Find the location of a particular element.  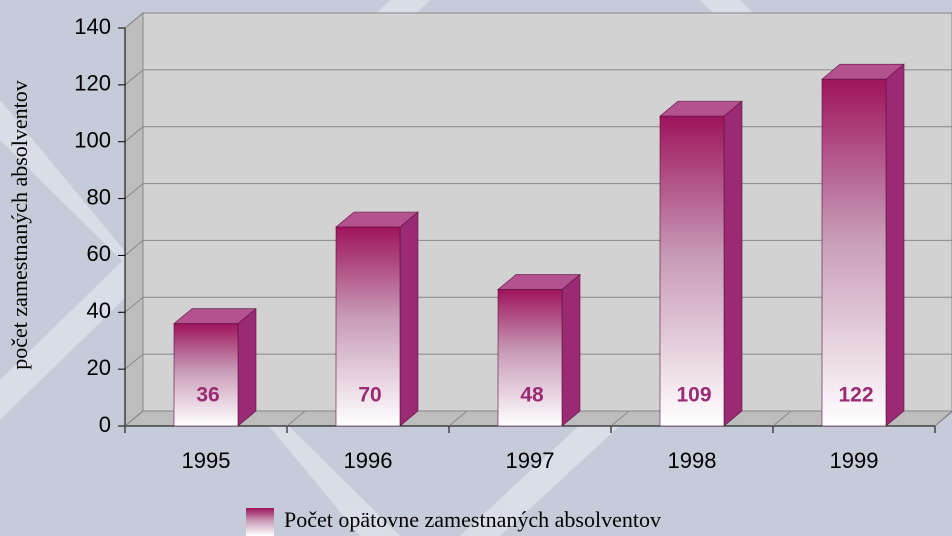

y-tick-label: 80 is located at coordinates (99, 196).